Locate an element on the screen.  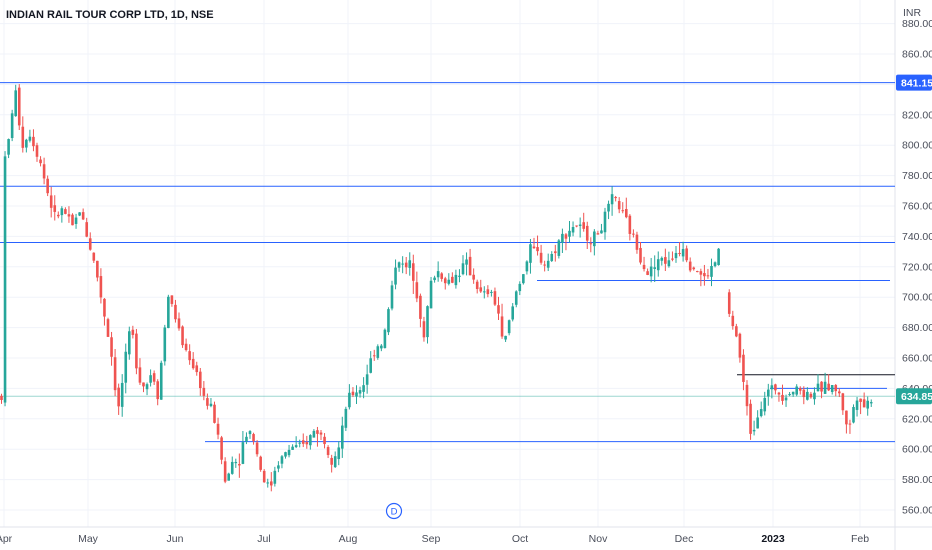
y-tick-label-860: 860.00 is located at coordinates (917, 55).